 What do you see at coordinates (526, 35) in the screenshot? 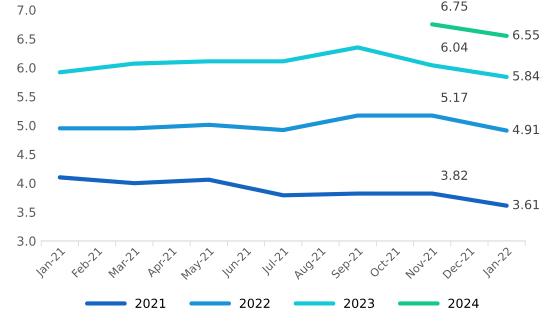
I see `data-label: 6.55` at bounding box center [526, 35].